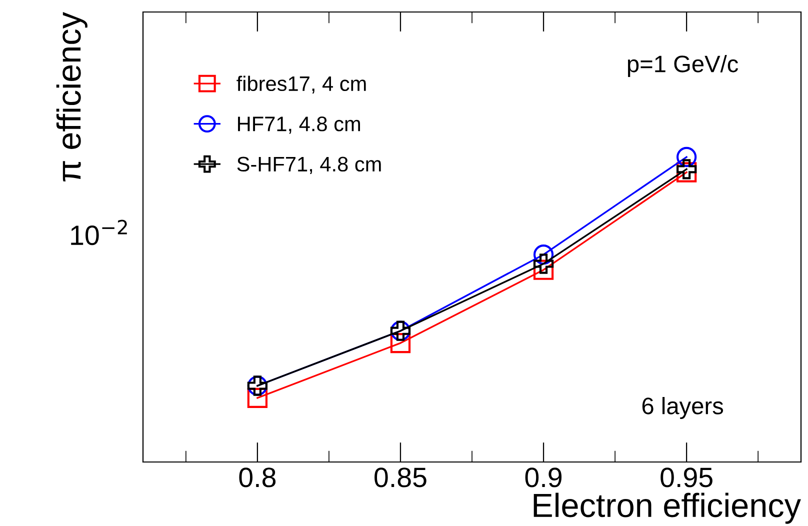 This screenshot has height=526, width=808. Describe the element at coordinates (72, 97) in the screenshot. I see `y-axis-title: π efficiency` at that location.